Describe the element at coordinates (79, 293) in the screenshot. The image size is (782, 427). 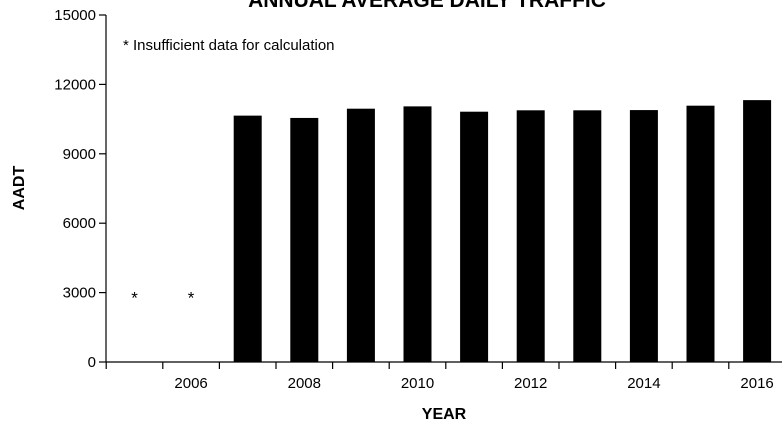
I see `y-tick-label: 3000` at that location.